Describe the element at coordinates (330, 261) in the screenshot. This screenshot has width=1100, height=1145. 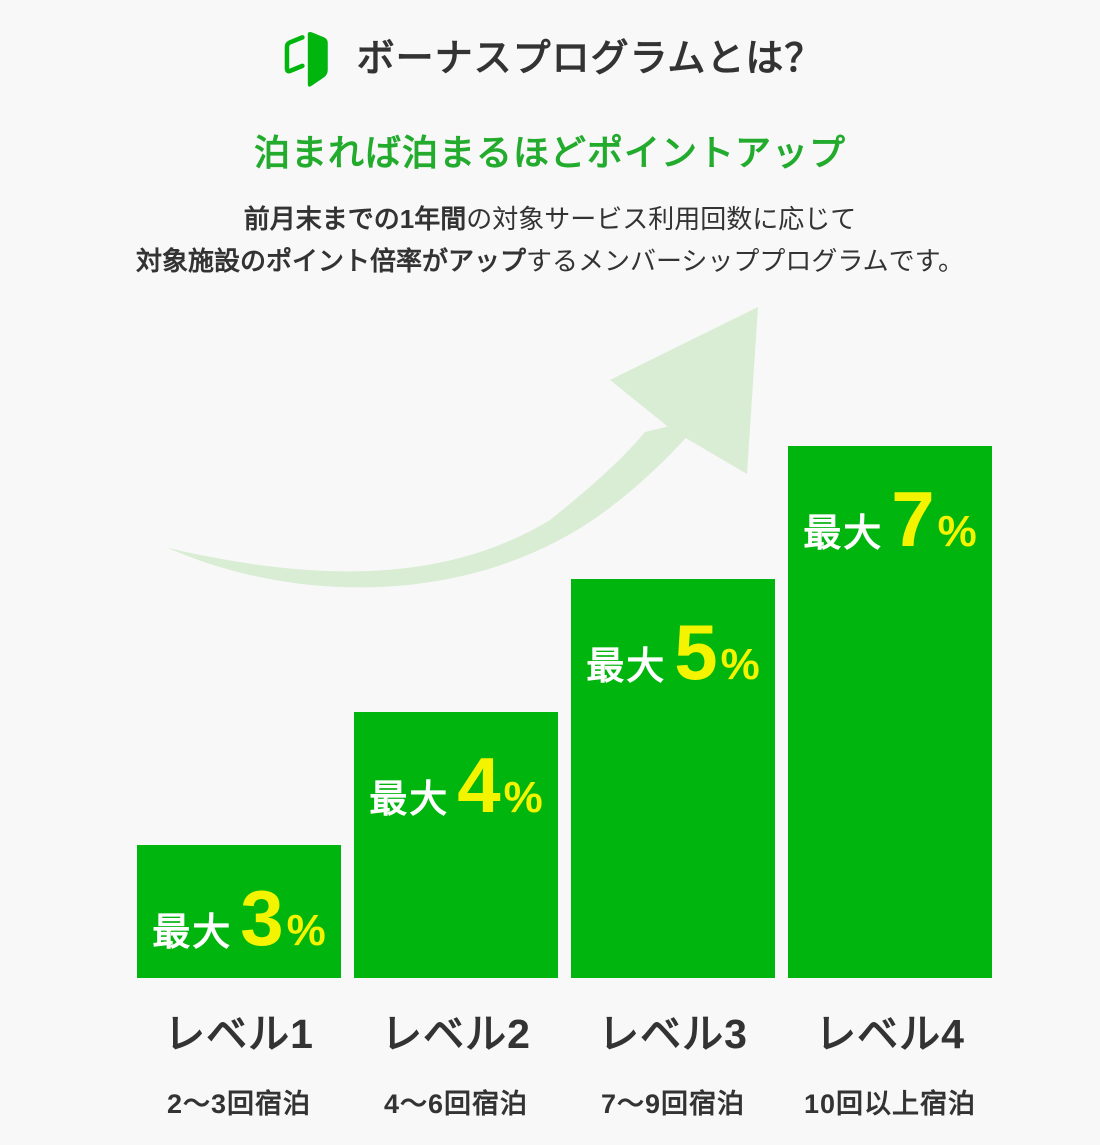
I see `description-line-2-bold: 対象施設のポイント倍率がアップ` at that location.